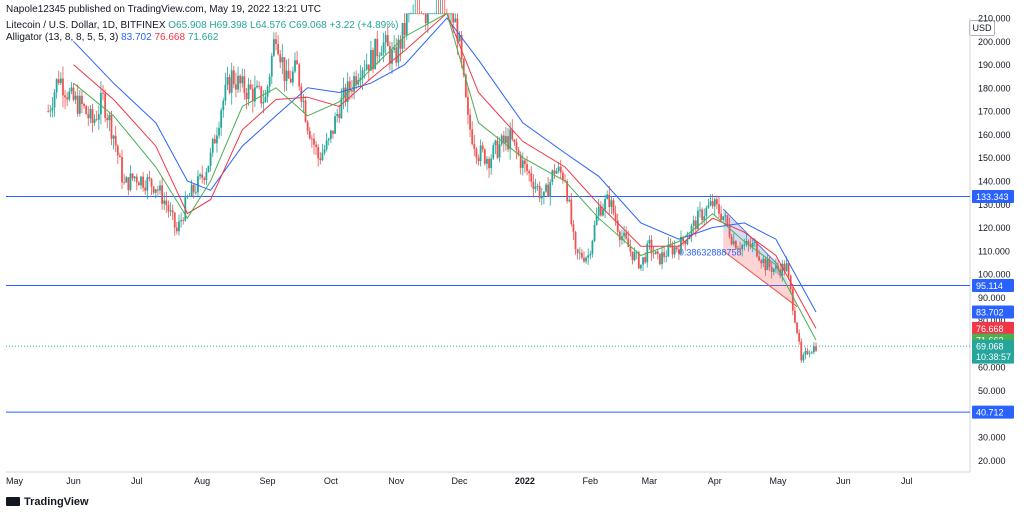 The image size is (1024, 513). What do you see at coordinates (992, 368) in the screenshot?
I see `y-tick-label: 60.000` at bounding box center [992, 368].